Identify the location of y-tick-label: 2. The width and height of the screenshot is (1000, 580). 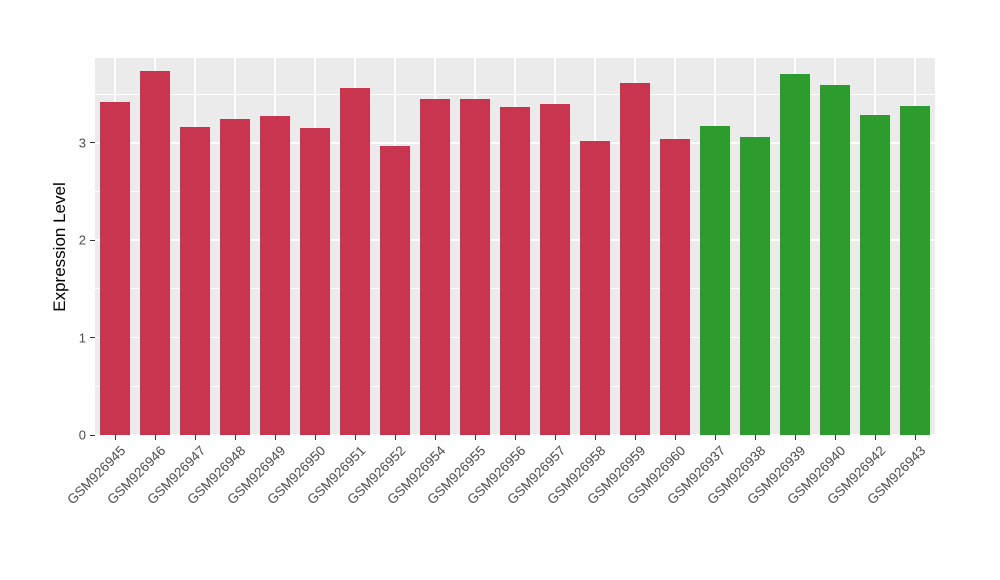
(82, 240).